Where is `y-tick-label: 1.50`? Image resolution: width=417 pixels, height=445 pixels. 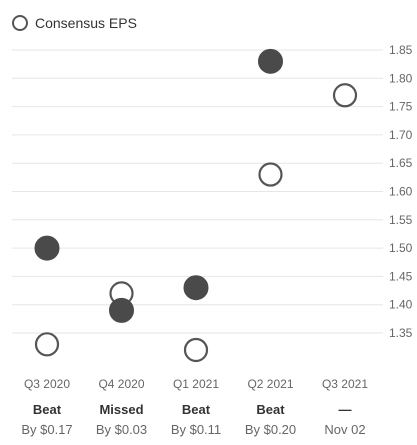 y-tick-label: 1.50 is located at coordinates (401, 248).